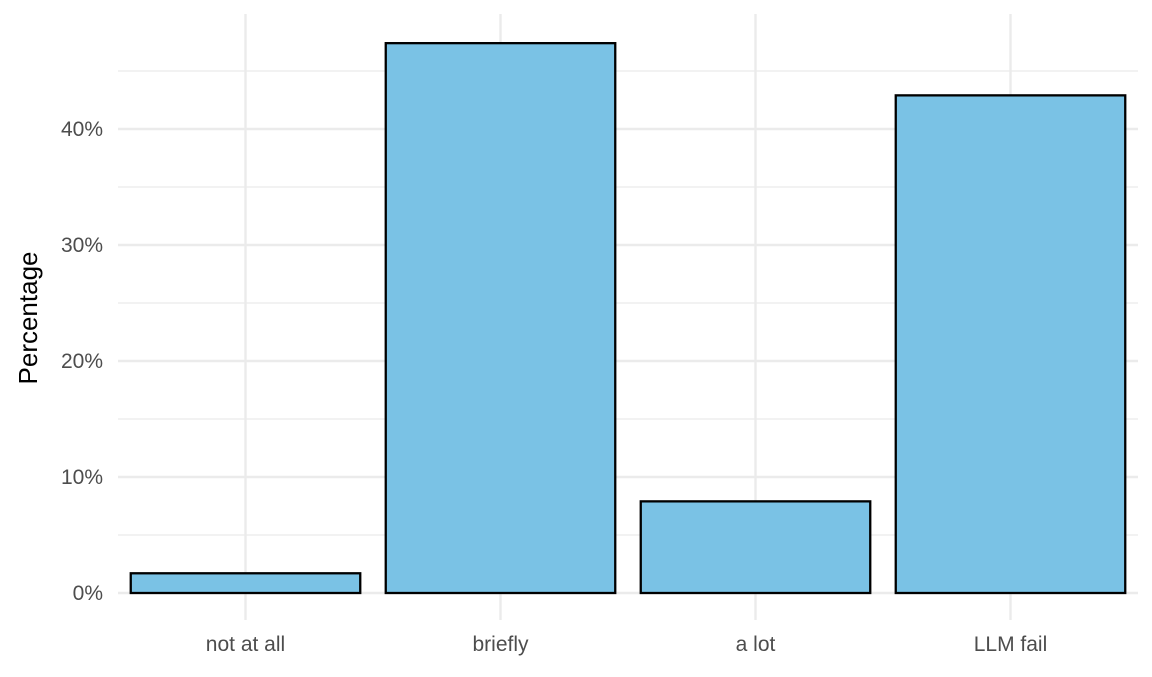 This screenshot has width=1152, height=677. I want to click on x-axis-tick-labels: not at all briefly a lot LLM fail, so click(626, 644).